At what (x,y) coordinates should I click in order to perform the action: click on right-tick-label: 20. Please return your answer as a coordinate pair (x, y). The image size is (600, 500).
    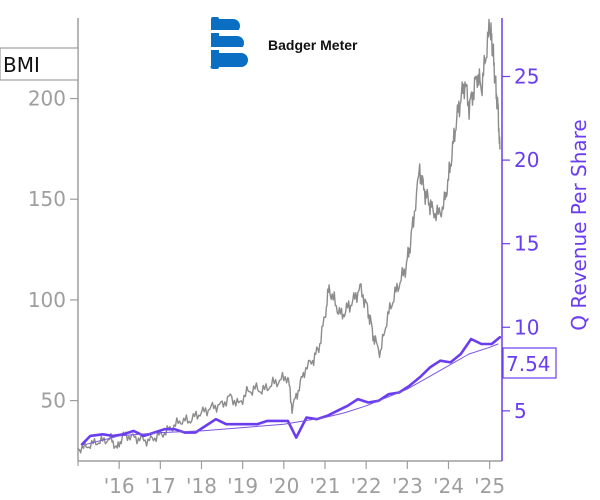
    Looking at the image, I should click on (526, 160).